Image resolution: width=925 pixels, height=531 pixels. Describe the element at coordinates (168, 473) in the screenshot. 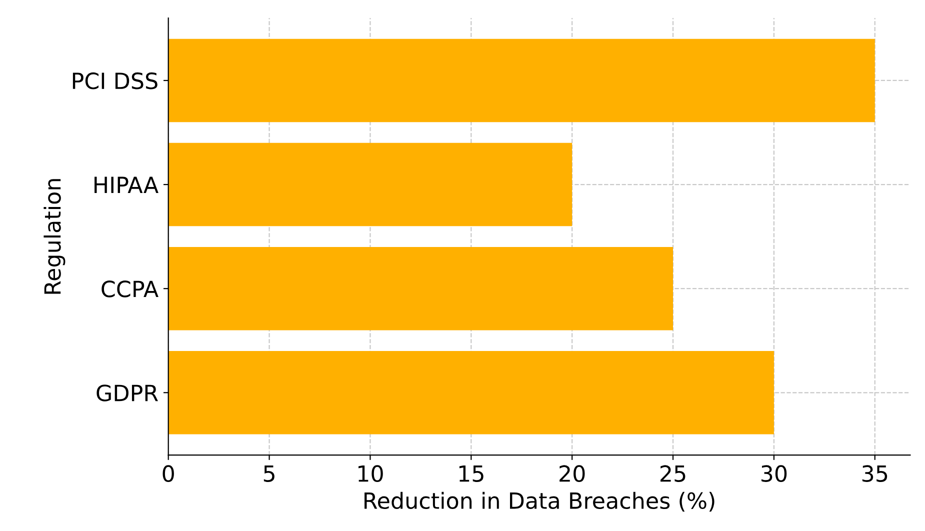

I see `x-tick-label: 0` at that location.